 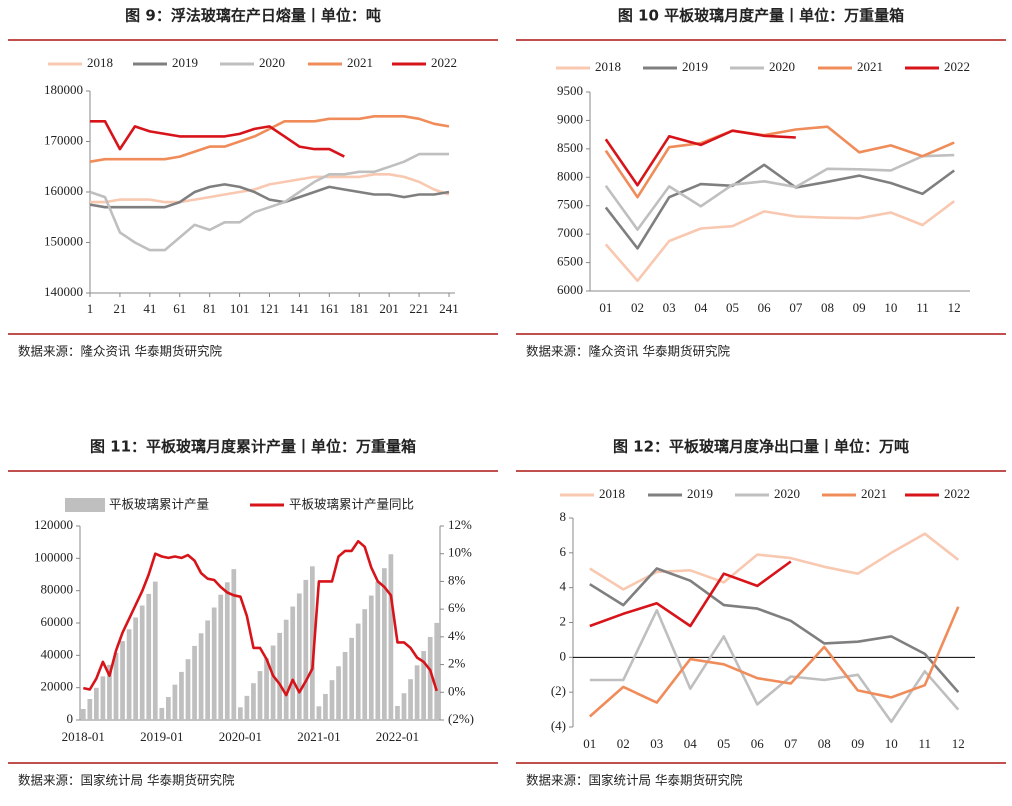 What do you see at coordinates (563, 655) in the screenshot?
I see `y-tick-label: 0` at bounding box center [563, 655].